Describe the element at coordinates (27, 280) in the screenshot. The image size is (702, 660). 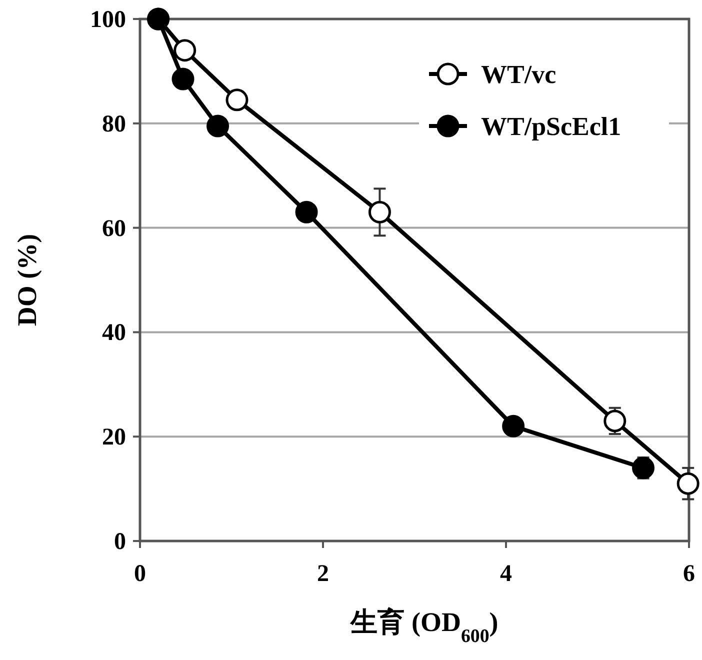
I see `y-axis-title: DO (%)` at that location.